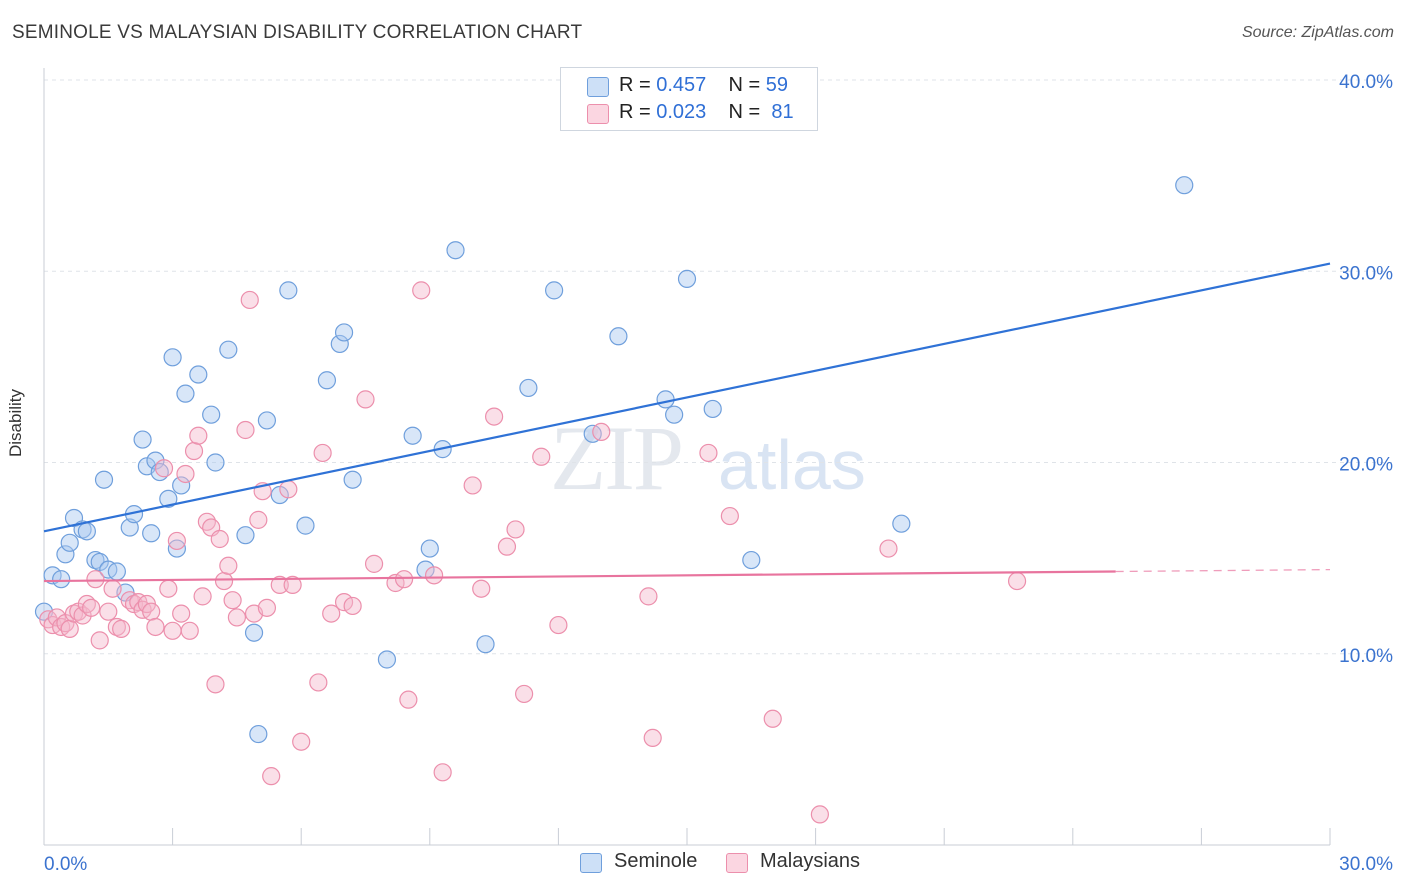 The width and height of the screenshot is (1406, 892). What do you see at coordinates (1317, 32) in the screenshot?
I see `source-label: Source: ZipAtlas.com` at bounding box center [1317, 32].